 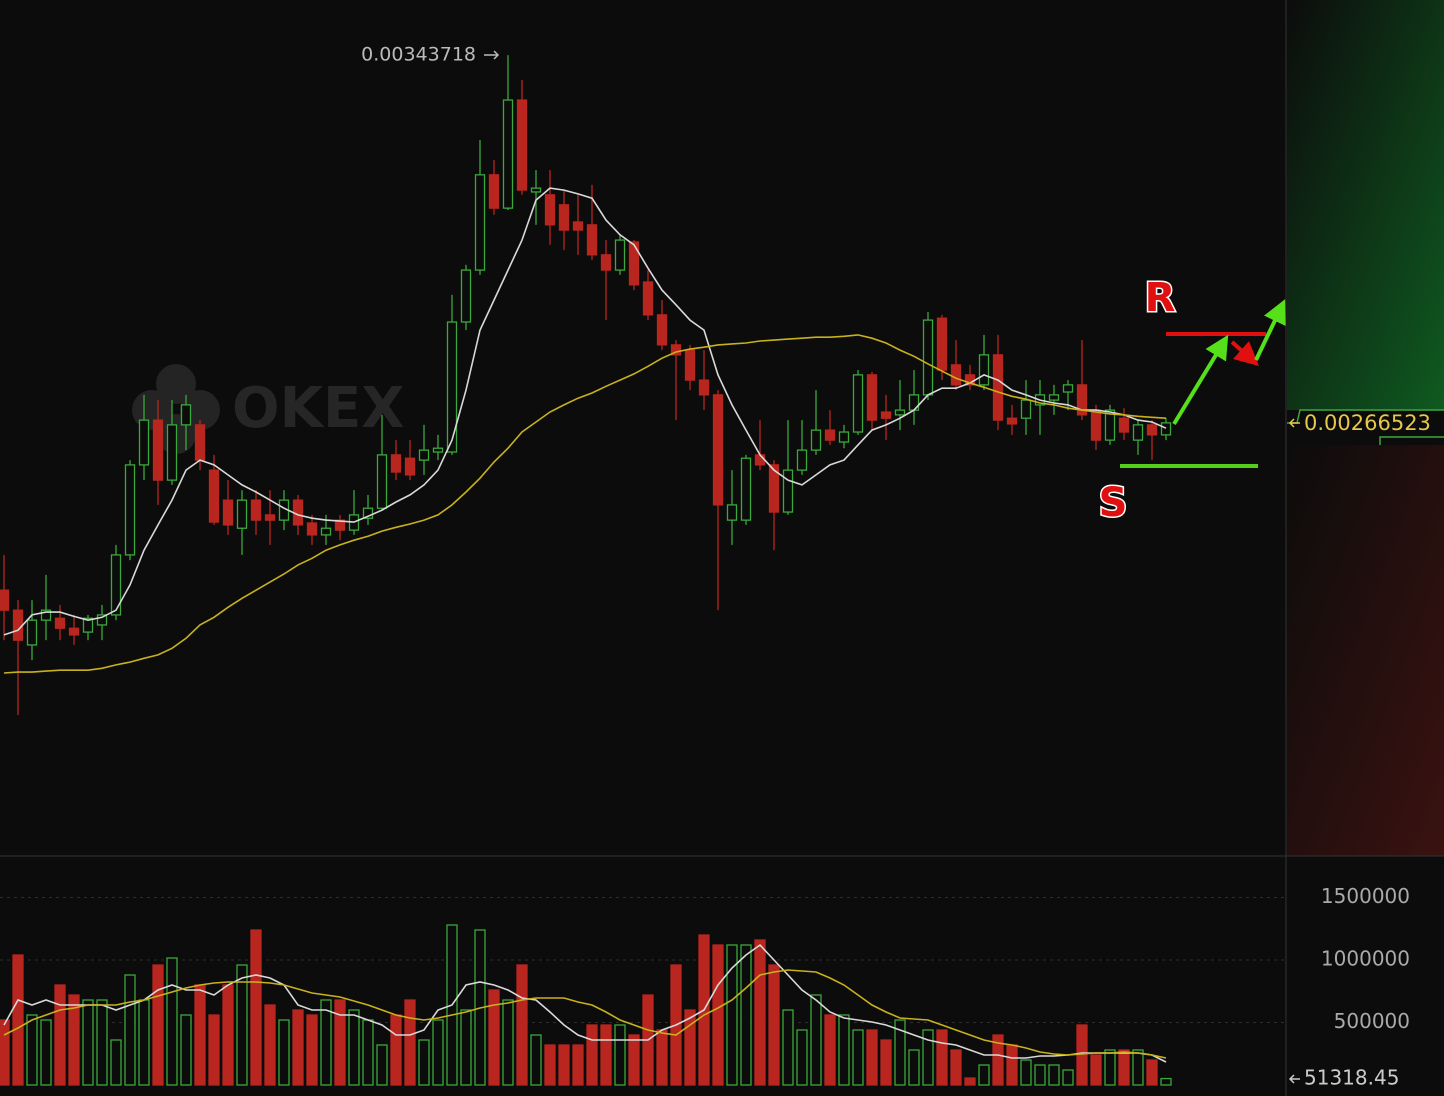 What do you see at coordinates (418, 55) in the screenshot?
I see `high-annotation: 0.00343718` at bounding box center [418, 55].